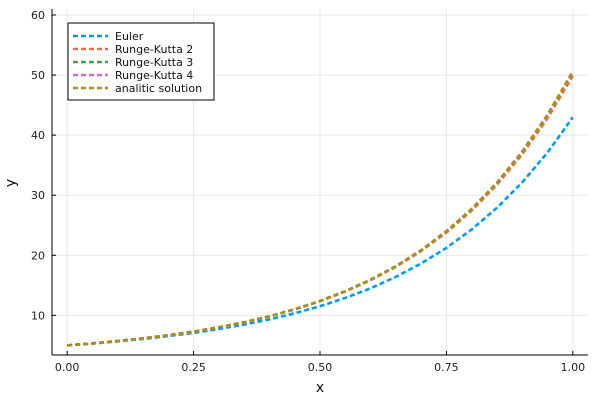 Image resolution: width=600 pixels, height=400 pixels. Describe the element at coordinates (38, 135) in the screenshot. I see `y-tick-label: 40` at that location.